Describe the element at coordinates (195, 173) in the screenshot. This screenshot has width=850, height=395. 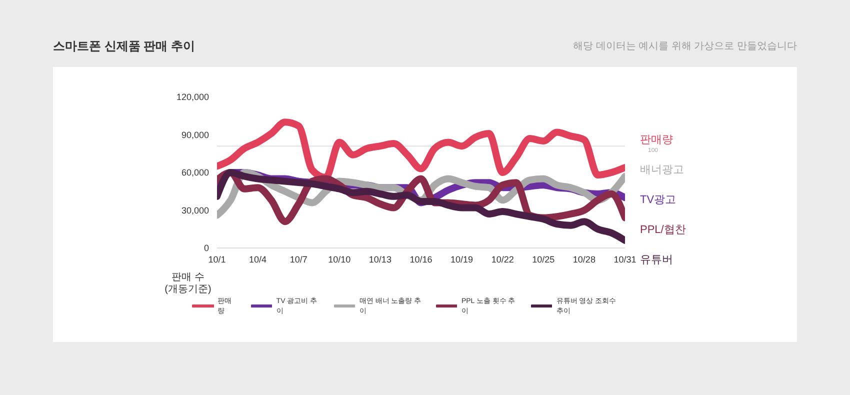
I see `y-tick-label: 60,000` at that location.